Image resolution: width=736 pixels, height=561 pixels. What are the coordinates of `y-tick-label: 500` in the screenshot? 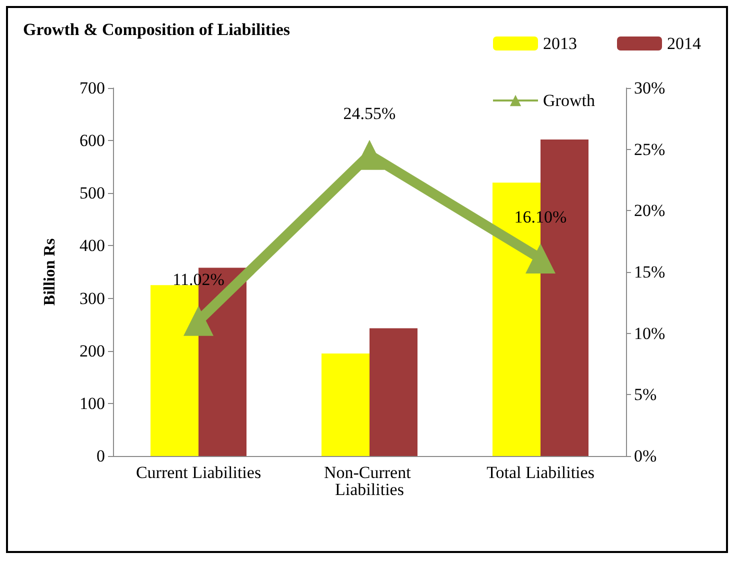 It's located at (92, 193).